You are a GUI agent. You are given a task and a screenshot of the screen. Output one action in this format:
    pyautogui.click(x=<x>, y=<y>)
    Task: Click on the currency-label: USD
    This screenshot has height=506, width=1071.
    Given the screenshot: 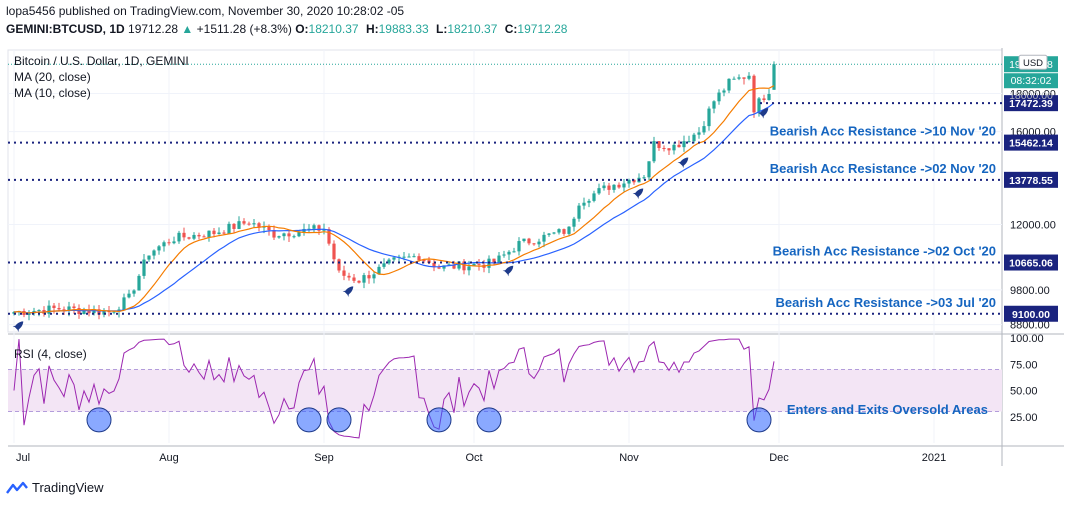 What is the action you would take?
    pyautogui.click(x=1033, y=63)
    